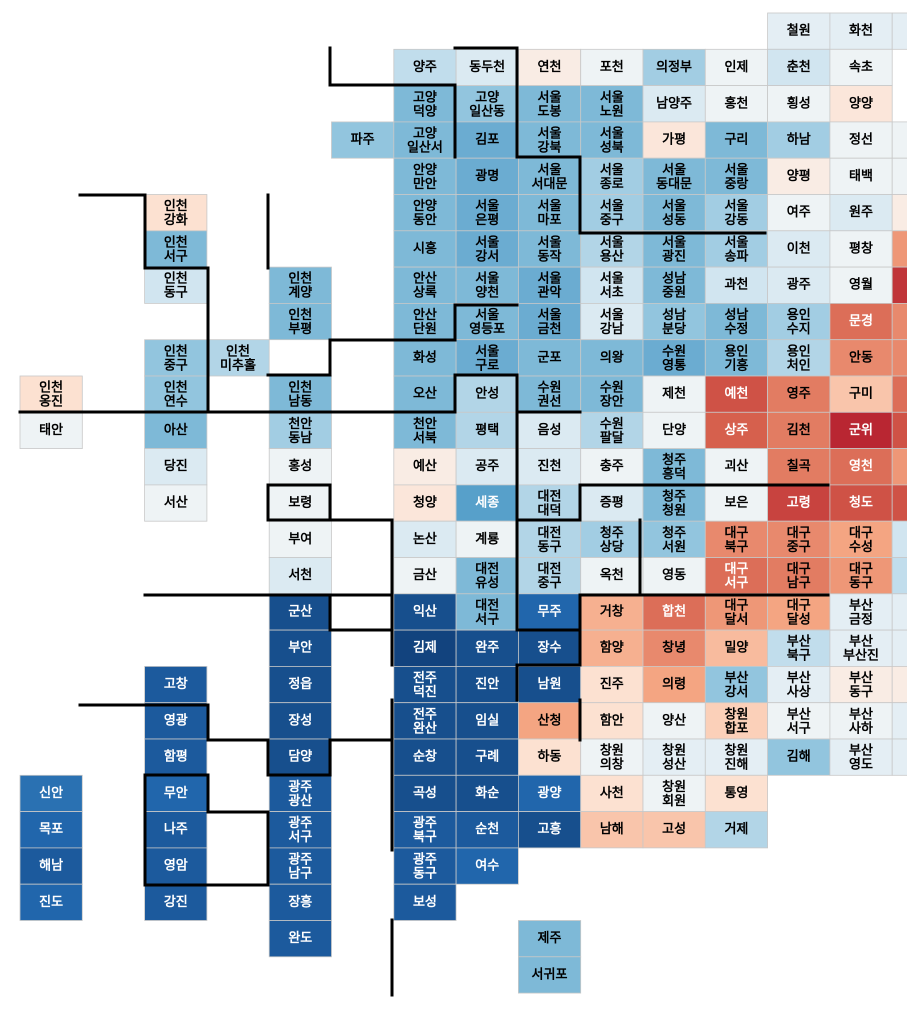  Describe the element at coordinates (51, 866) in the screenshot. I see `region-label: 해남` at that location.